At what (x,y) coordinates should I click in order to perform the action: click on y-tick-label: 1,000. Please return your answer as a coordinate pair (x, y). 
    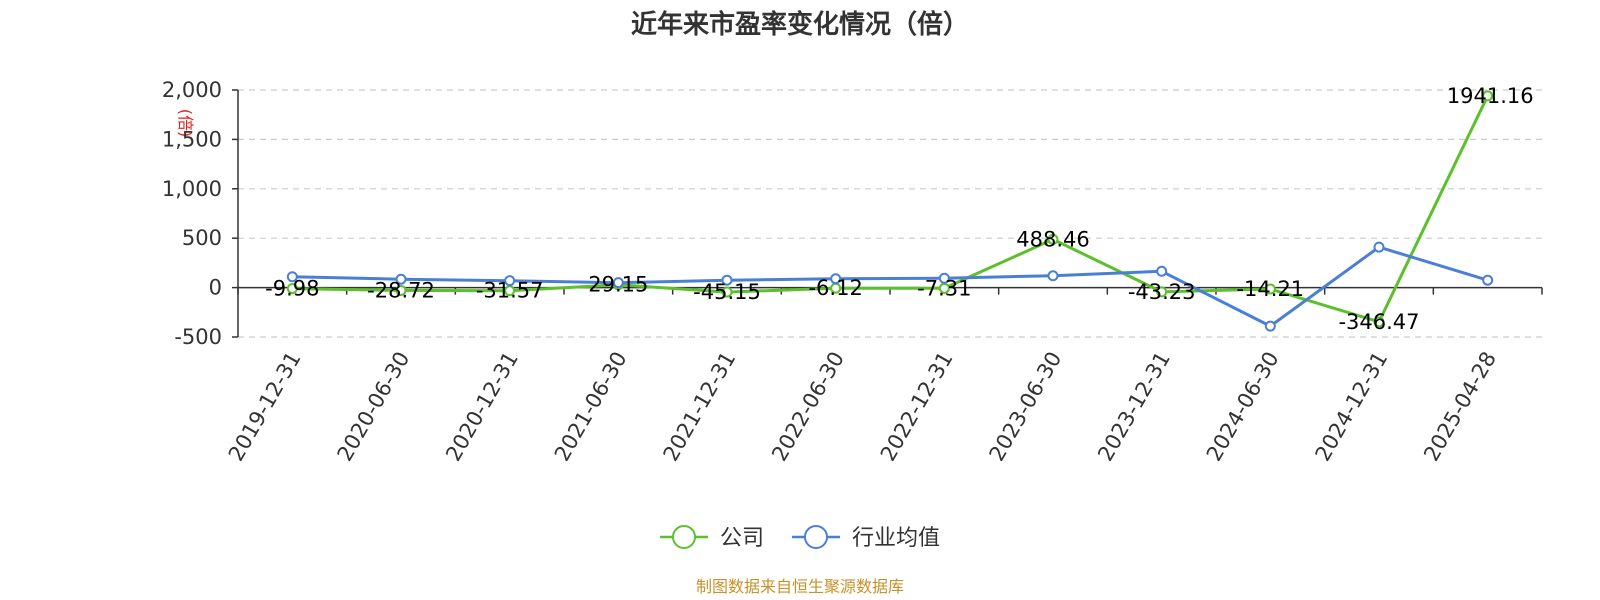
    Looking at the image, I should click on (192, 189).